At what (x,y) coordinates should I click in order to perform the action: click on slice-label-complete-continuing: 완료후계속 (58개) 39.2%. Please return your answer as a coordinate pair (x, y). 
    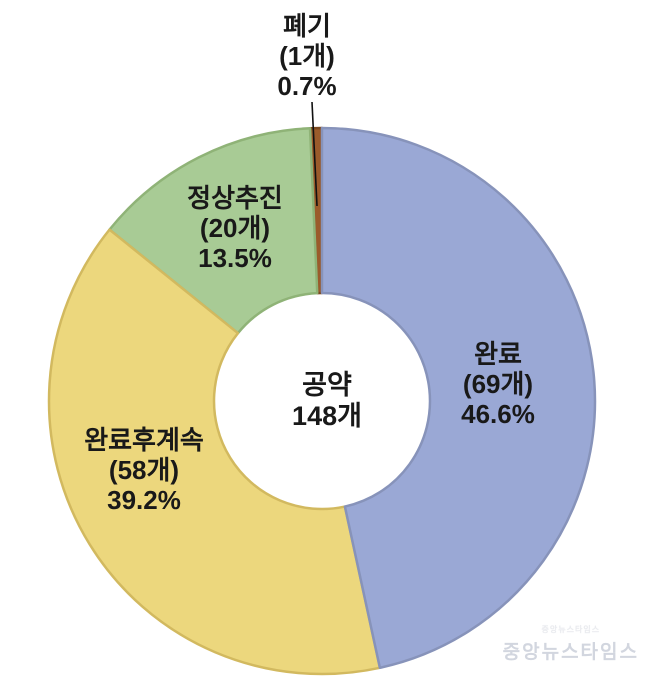
    Looking at the image, I should click on (144, 470).